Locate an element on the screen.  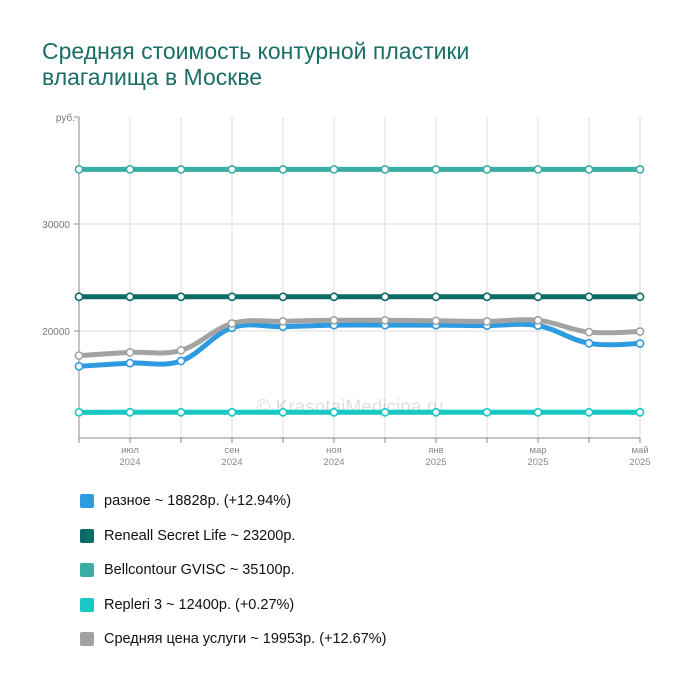
legend-item: Bellcontour GVISC ~ 35100р. is located at coordinates (233, 570).